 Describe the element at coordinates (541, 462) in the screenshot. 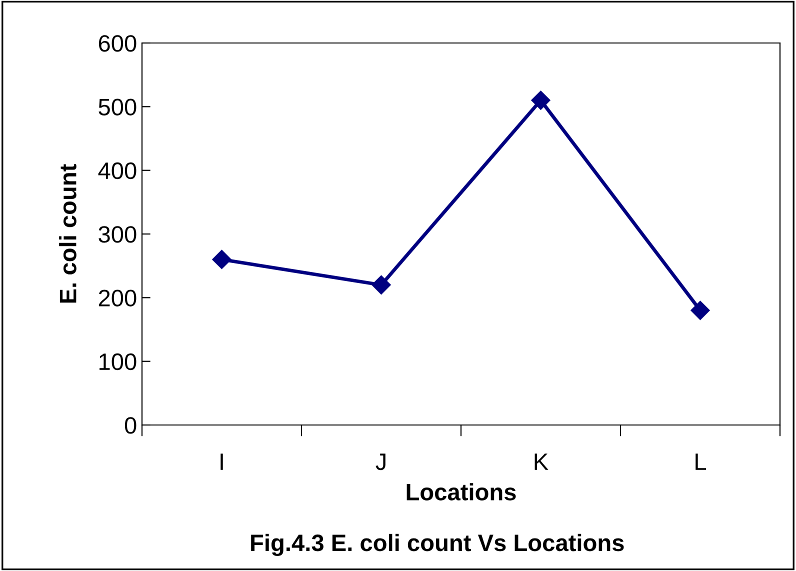

I see `x-tick-label: K` at that location.